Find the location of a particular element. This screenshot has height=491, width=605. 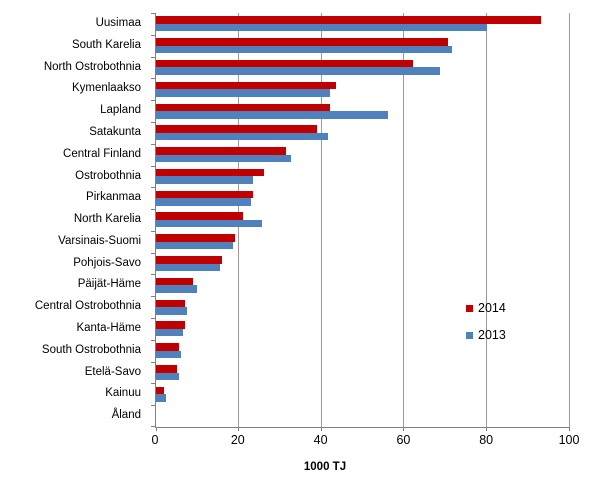

category-label: Central Ostrobothnia is located at coordinates (87, 306).